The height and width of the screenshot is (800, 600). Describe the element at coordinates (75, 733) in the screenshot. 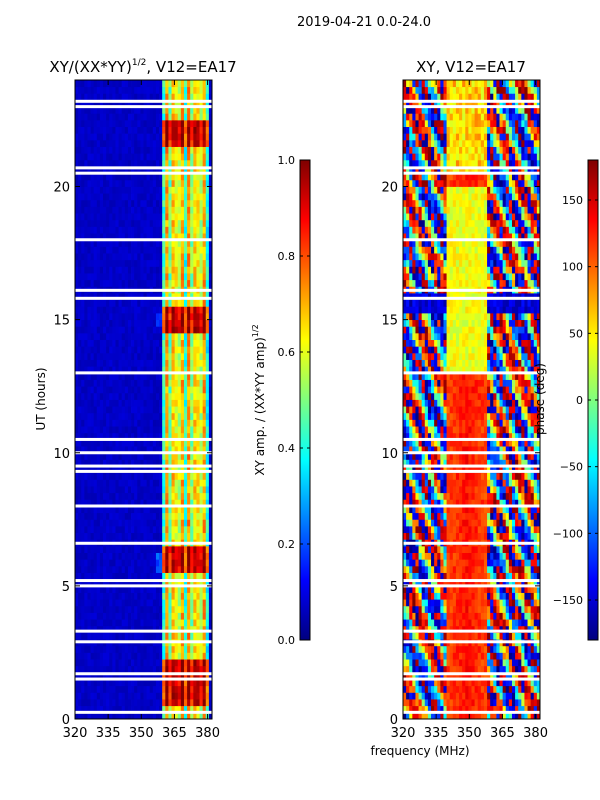

I see `x-tick-label: 320` at that location.